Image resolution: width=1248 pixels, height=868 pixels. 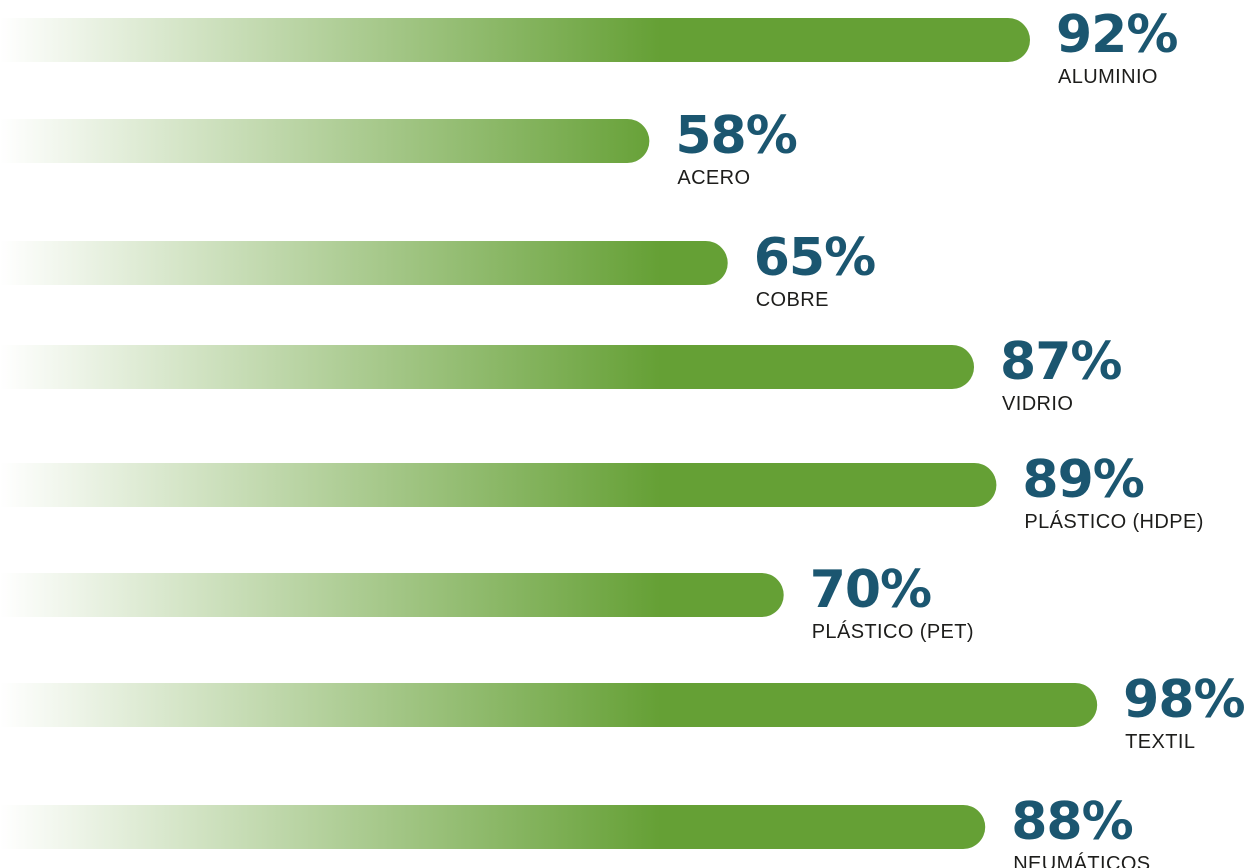 I want to click on category-label: PLÁSTICO (PET), so click(x=893, y=631).